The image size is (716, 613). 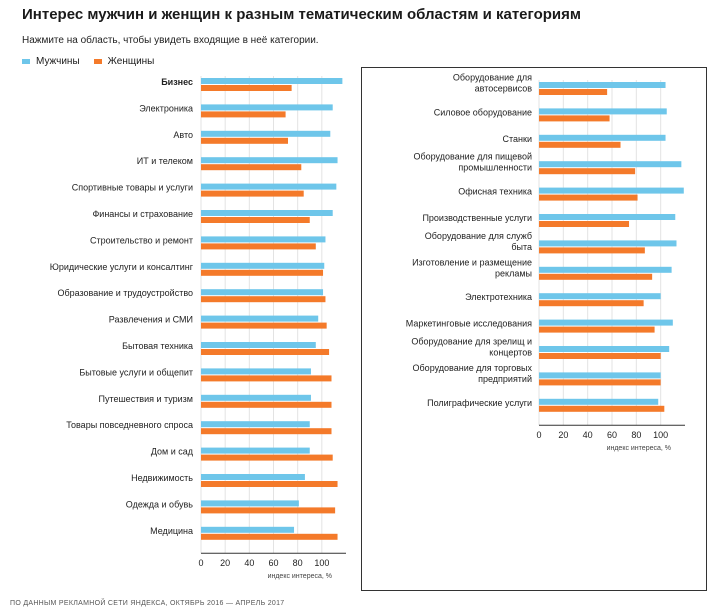 What do you see at coordinates (141, 240) in the screenshot?
I see `category-label: Строительство и ремонт` at bounding box center [141, 240].